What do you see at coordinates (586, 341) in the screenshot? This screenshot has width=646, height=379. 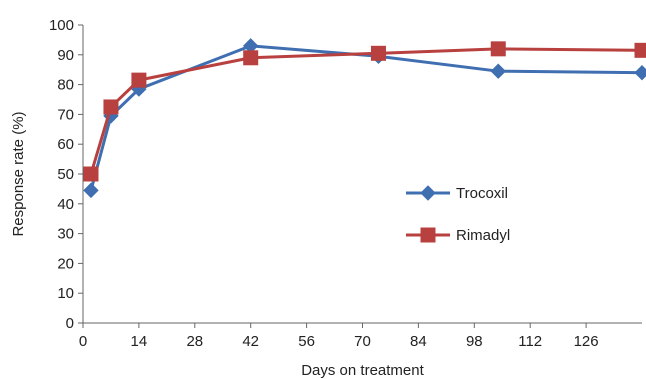 I see `x-tick-label: 126` at bounding box center [586, 341].